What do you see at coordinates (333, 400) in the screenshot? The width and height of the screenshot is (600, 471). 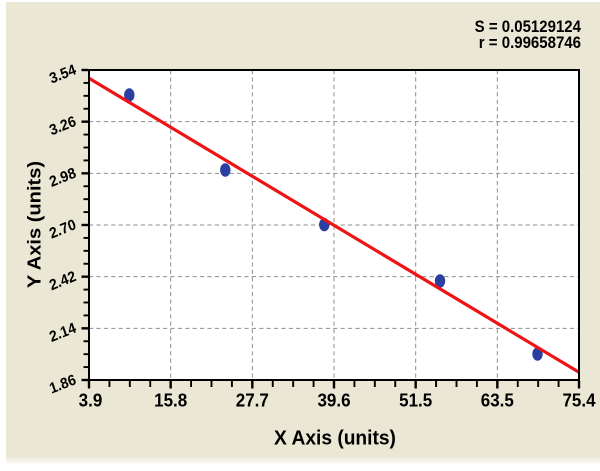 I see `svg-text: 39.6` at bounding box center [333, 400].